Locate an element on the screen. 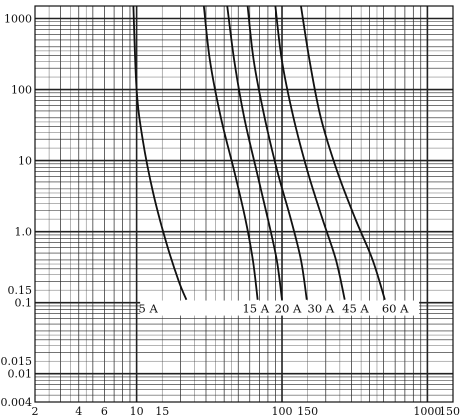 This screenshot has width=460, height=420. y-tick-label: 10 is located at coordinates (25, 161).